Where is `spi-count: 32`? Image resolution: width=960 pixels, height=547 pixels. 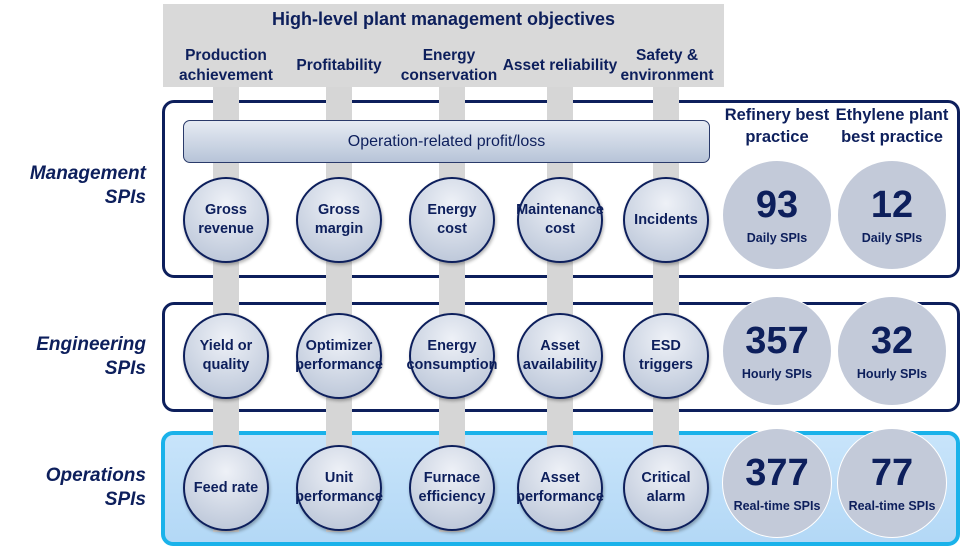
spi-count: 32 is located at coordinates (892, 341).